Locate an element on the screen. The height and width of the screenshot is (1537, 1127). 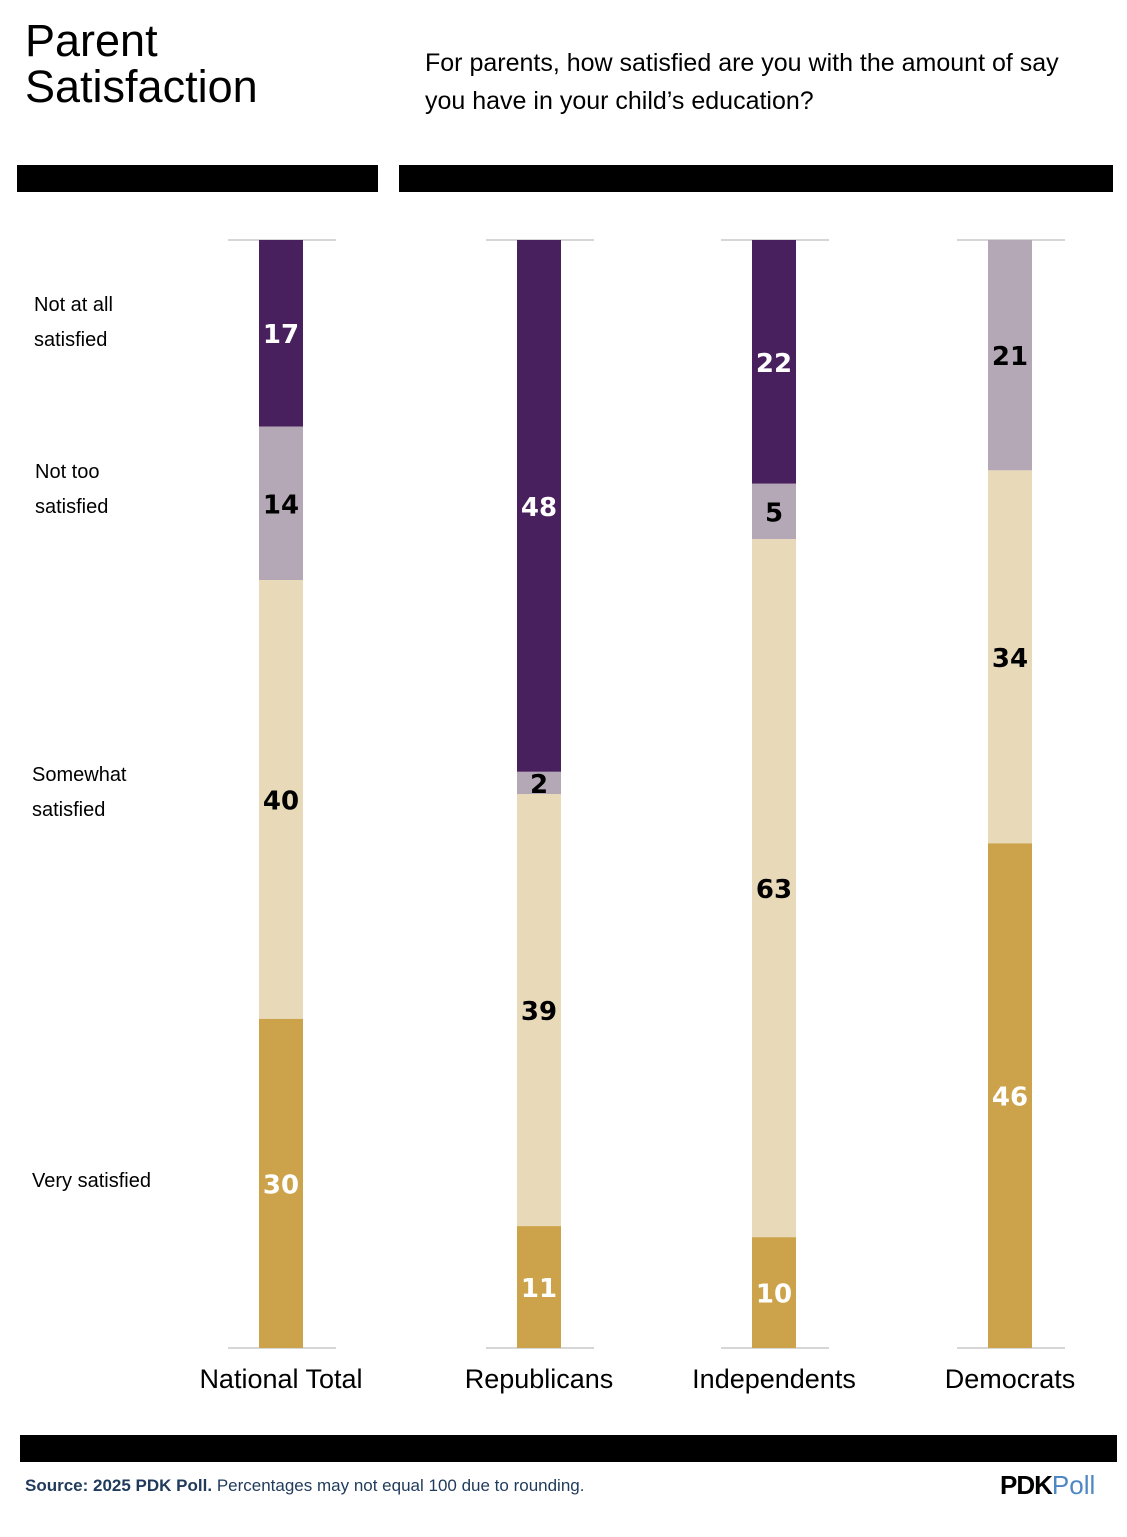
legend-label-not-at-all: Not at all satisfied is located at coordinates (73, 322).